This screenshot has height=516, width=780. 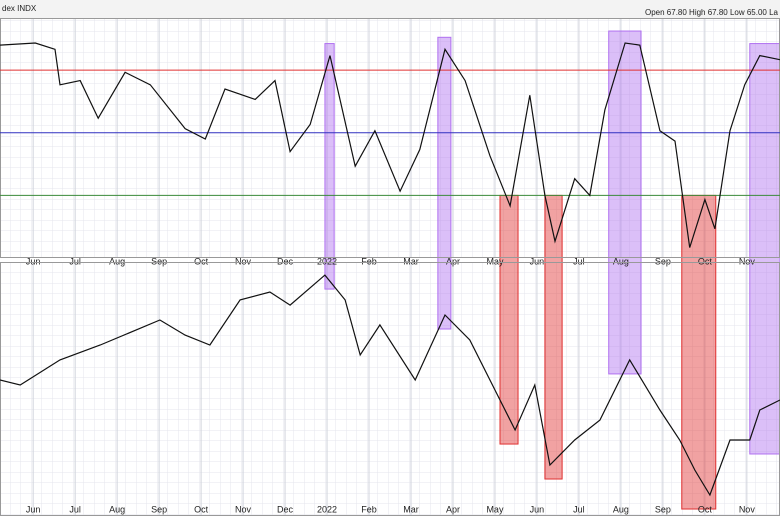 What do you see at coordinates (390, 9) in the screenshot?
I see `header-bar` at bounding box center [390, 9].